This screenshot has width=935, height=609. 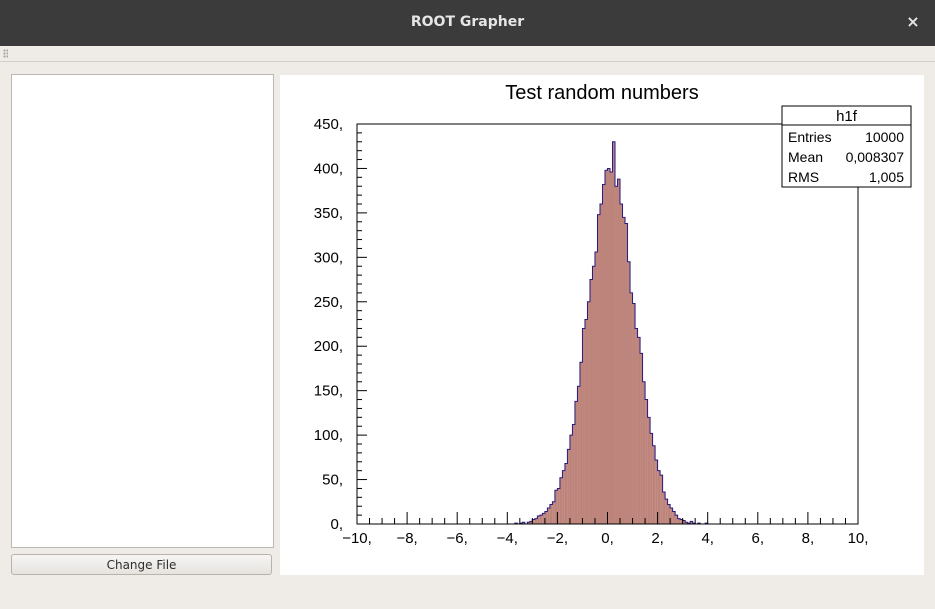 What do you see at coordinates (406, 538) in the screenshot?
I see `x-tick-label: −8,` at bounding box center [406, 538].